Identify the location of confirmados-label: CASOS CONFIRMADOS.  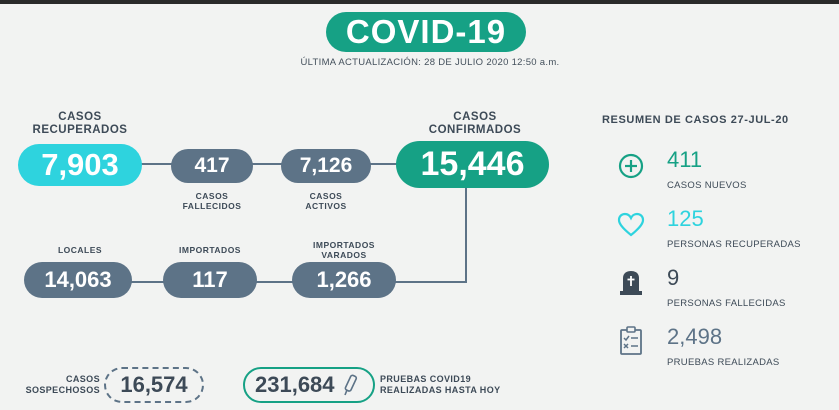
(475, 123).